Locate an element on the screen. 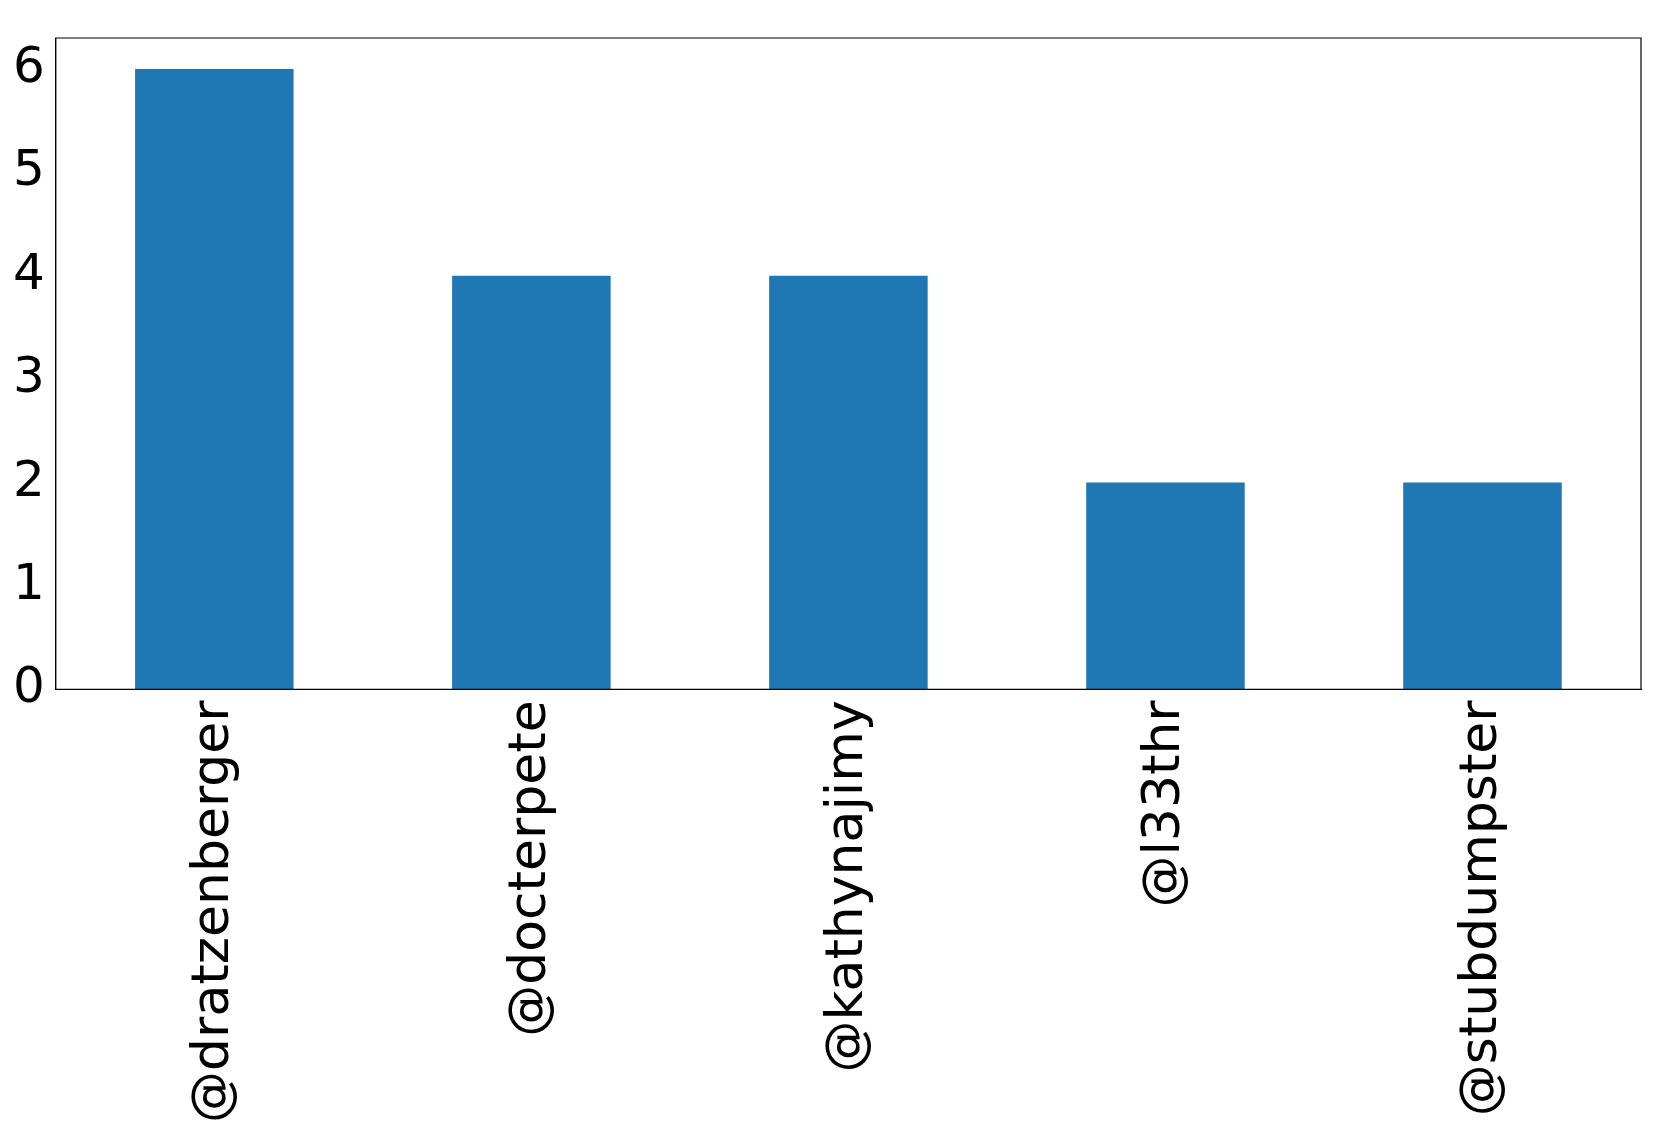  x-tick-label: @docterpete is located at coordinates (526, 868).